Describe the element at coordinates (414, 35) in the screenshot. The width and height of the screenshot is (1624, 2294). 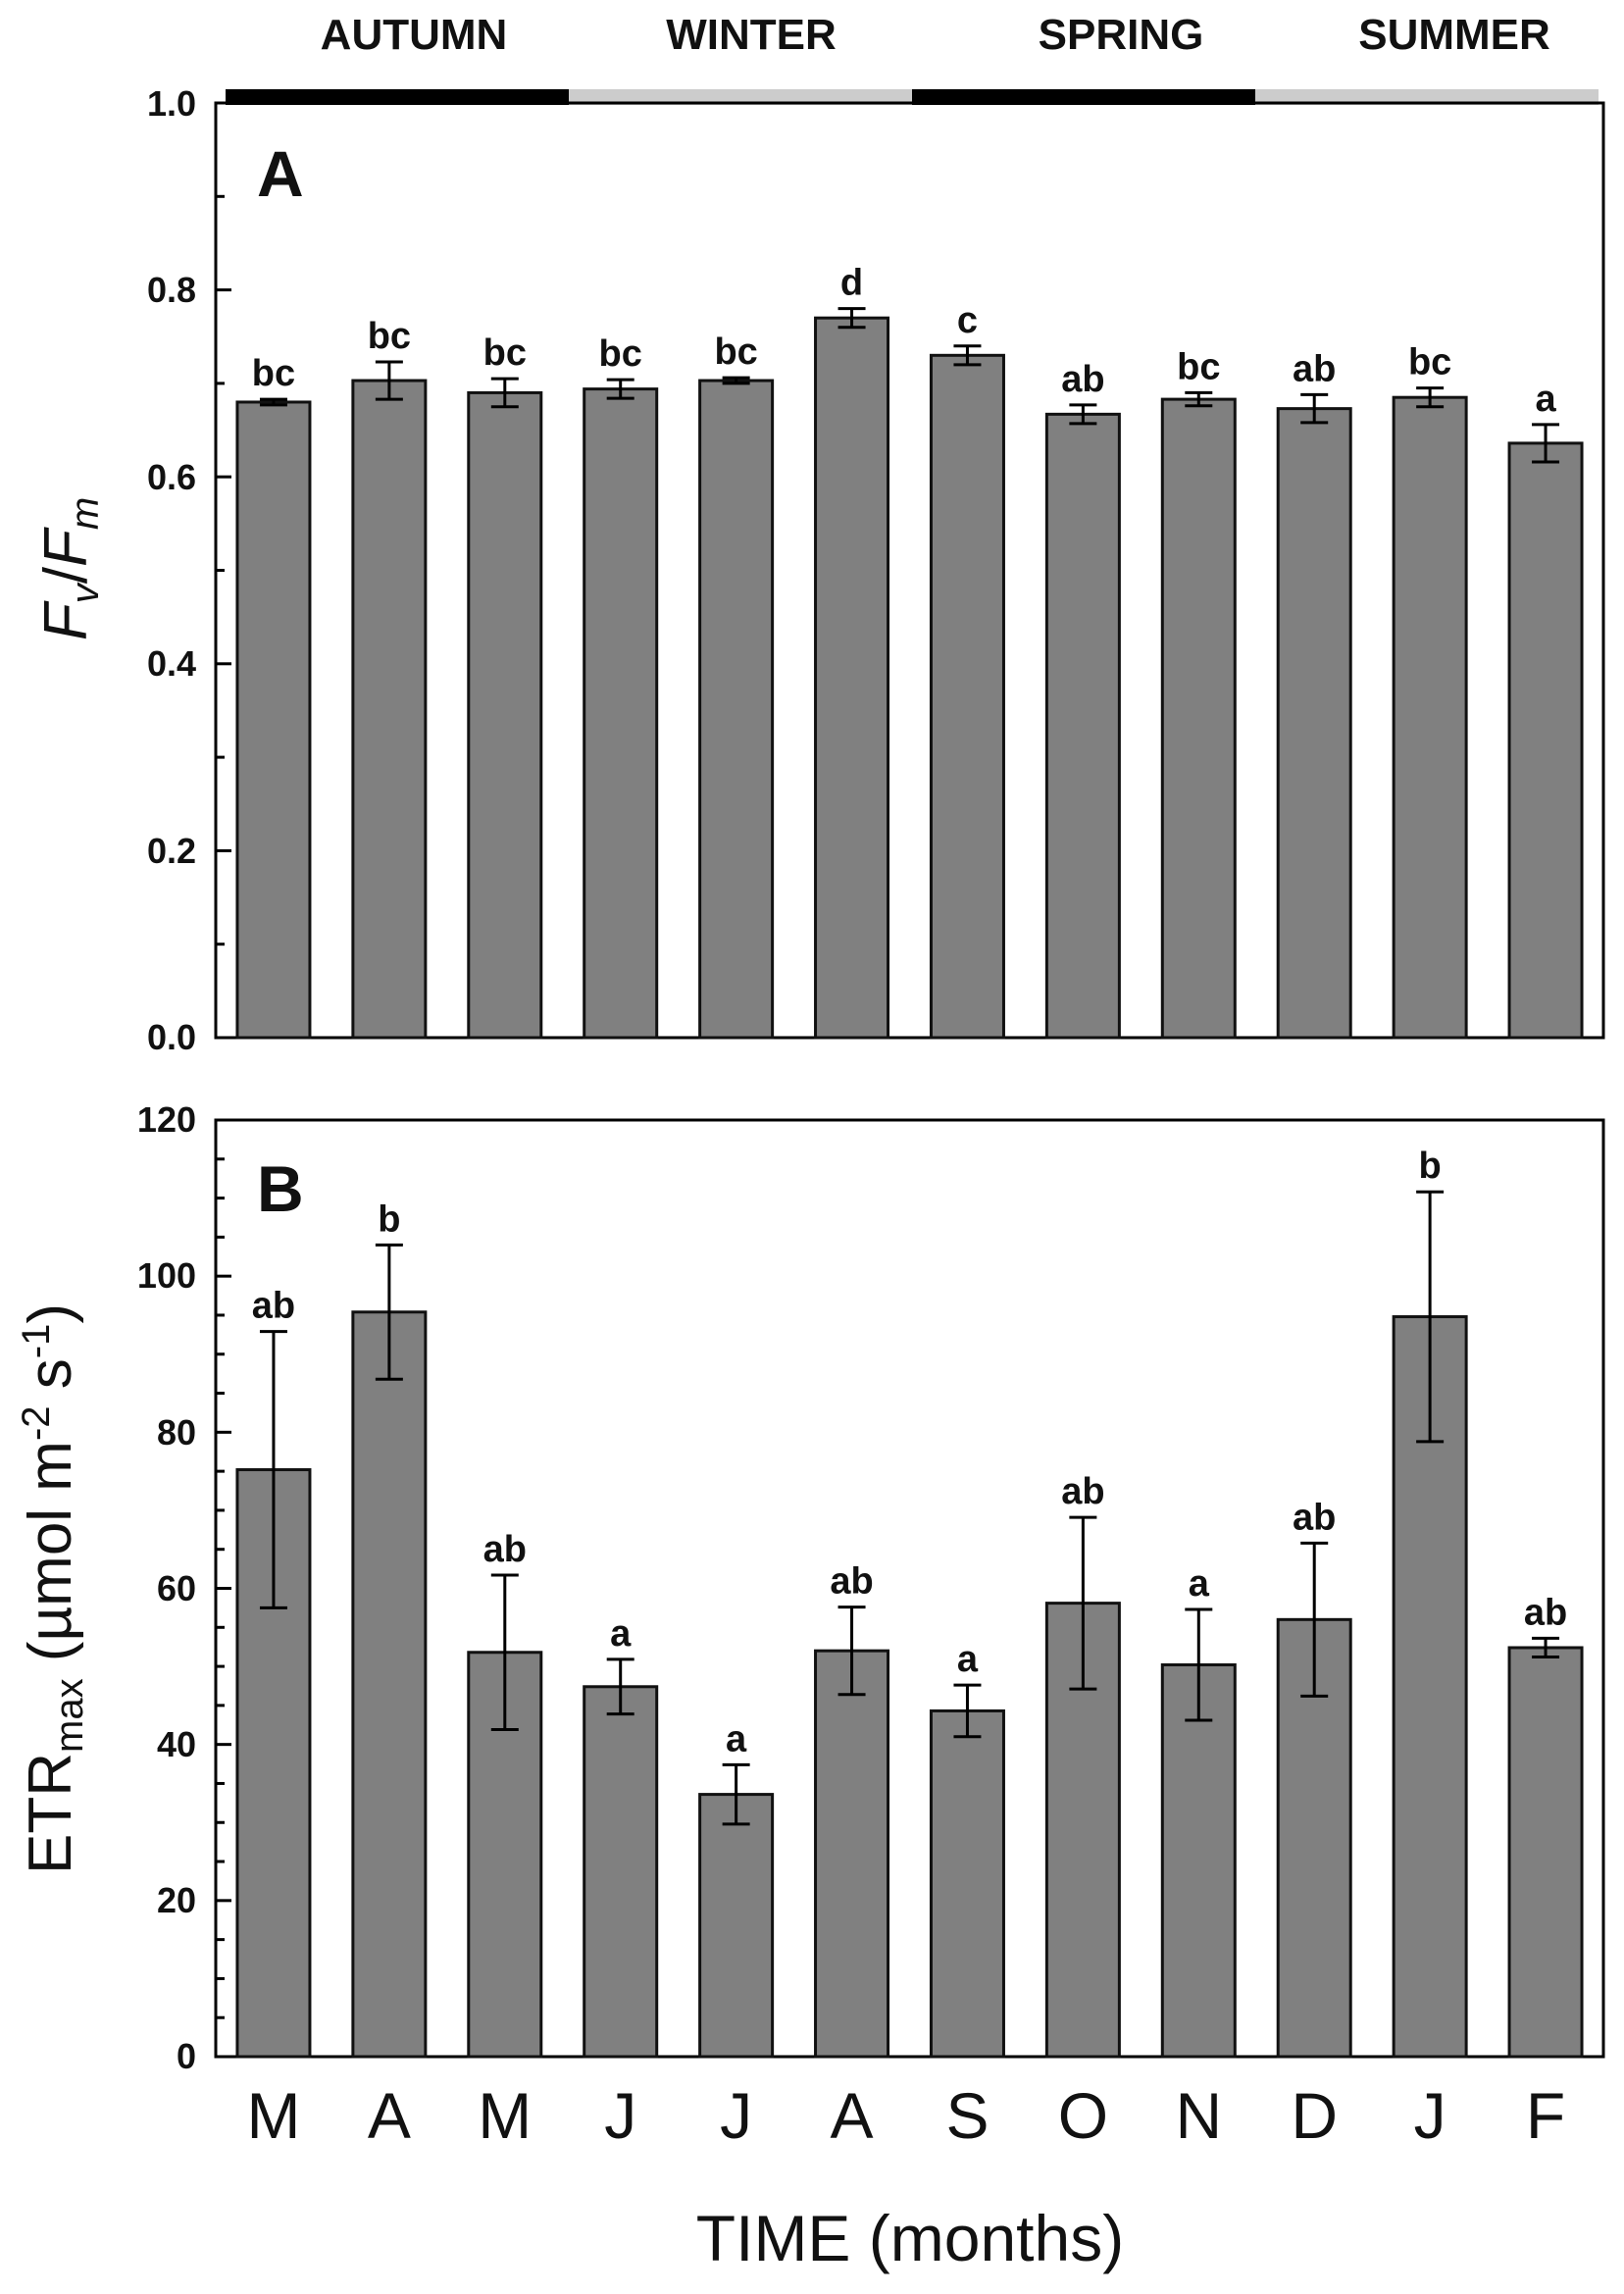
I see `season-label-autumn: AUTUMN` at that location.